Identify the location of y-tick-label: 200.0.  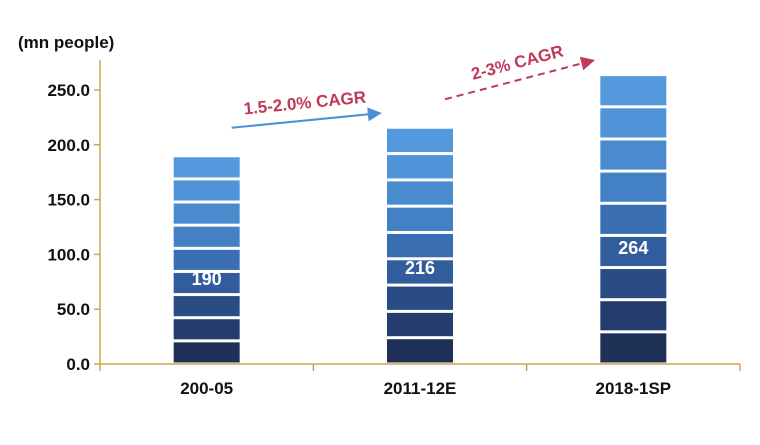
(68, 145).